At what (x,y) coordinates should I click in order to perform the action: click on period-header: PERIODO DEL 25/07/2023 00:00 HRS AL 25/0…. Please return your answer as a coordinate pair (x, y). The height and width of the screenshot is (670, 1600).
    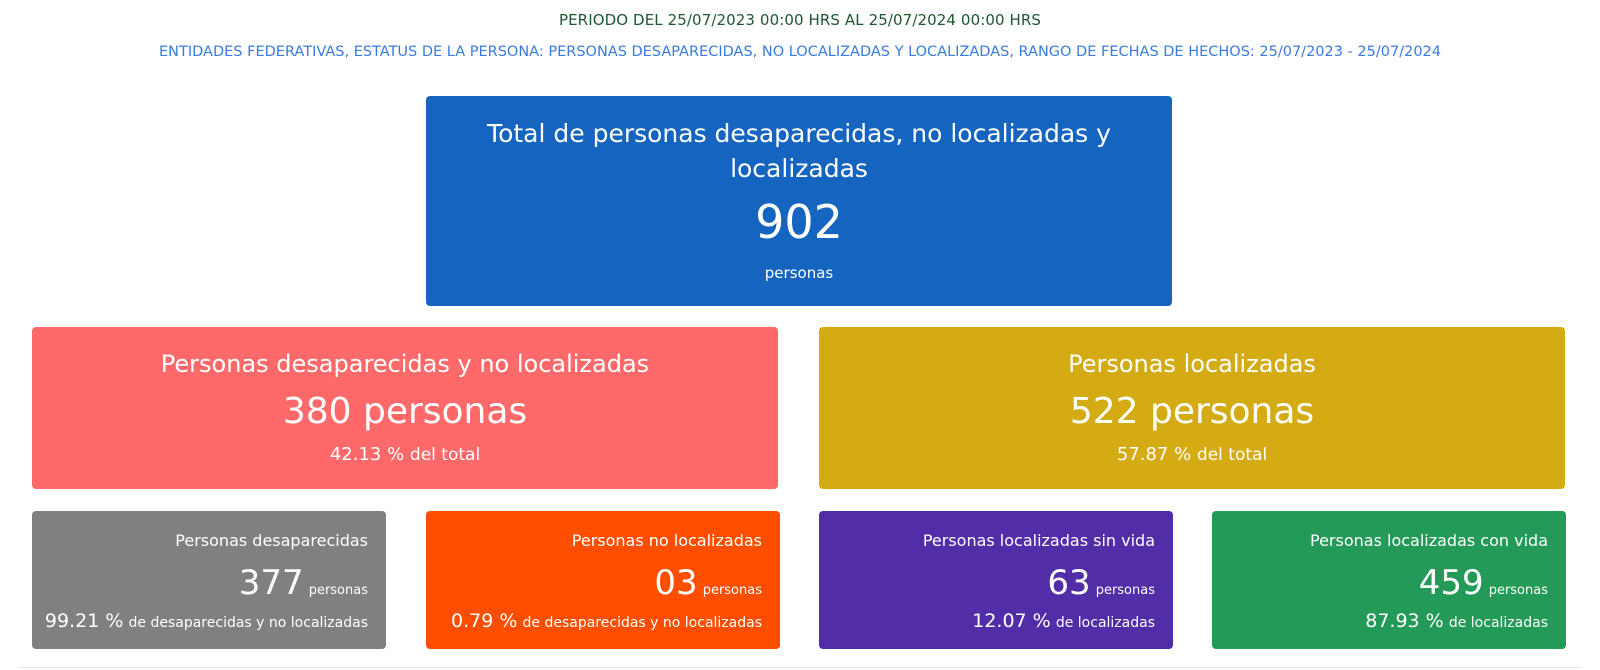
    Looking at the image, I should click on (800, 20).